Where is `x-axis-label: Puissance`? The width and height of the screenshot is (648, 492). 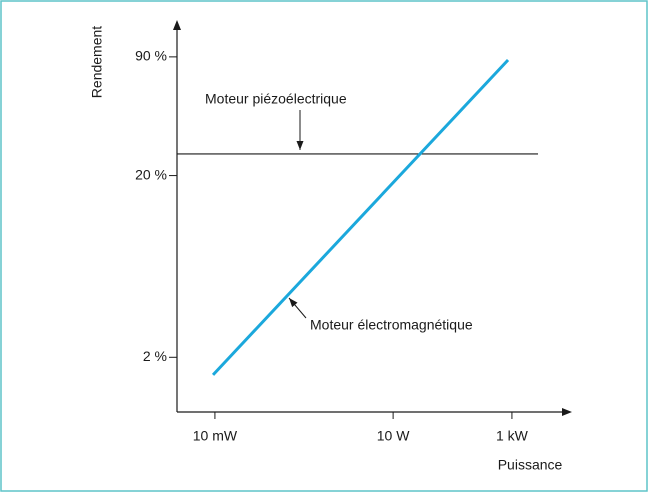
x-axis-label: Puissance is located at coordinates (530, 465).